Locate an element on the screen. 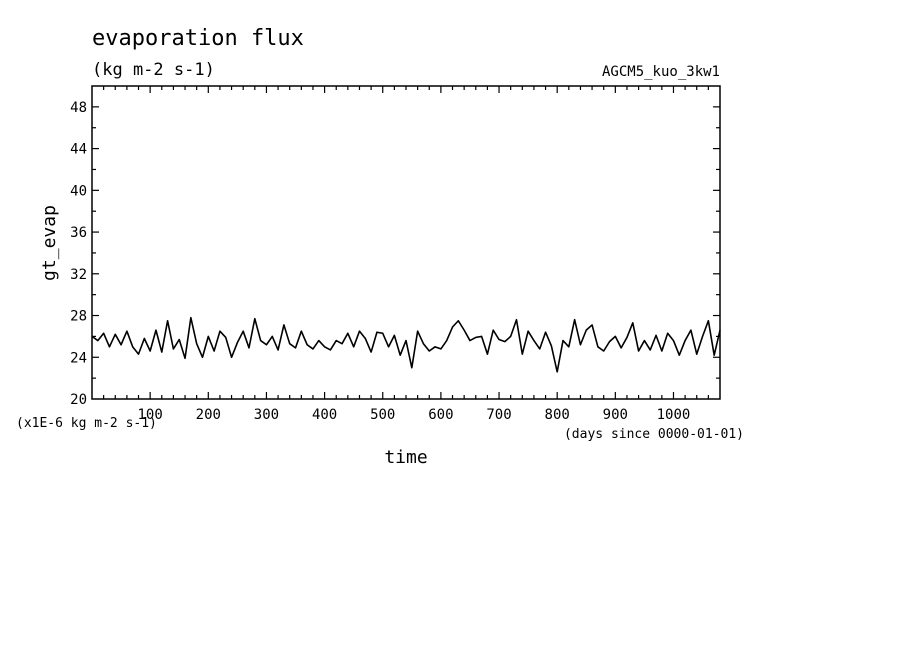 This screenshot has height=654, width=904. x-tick-label: 400 is located at coordinates (324, 415).